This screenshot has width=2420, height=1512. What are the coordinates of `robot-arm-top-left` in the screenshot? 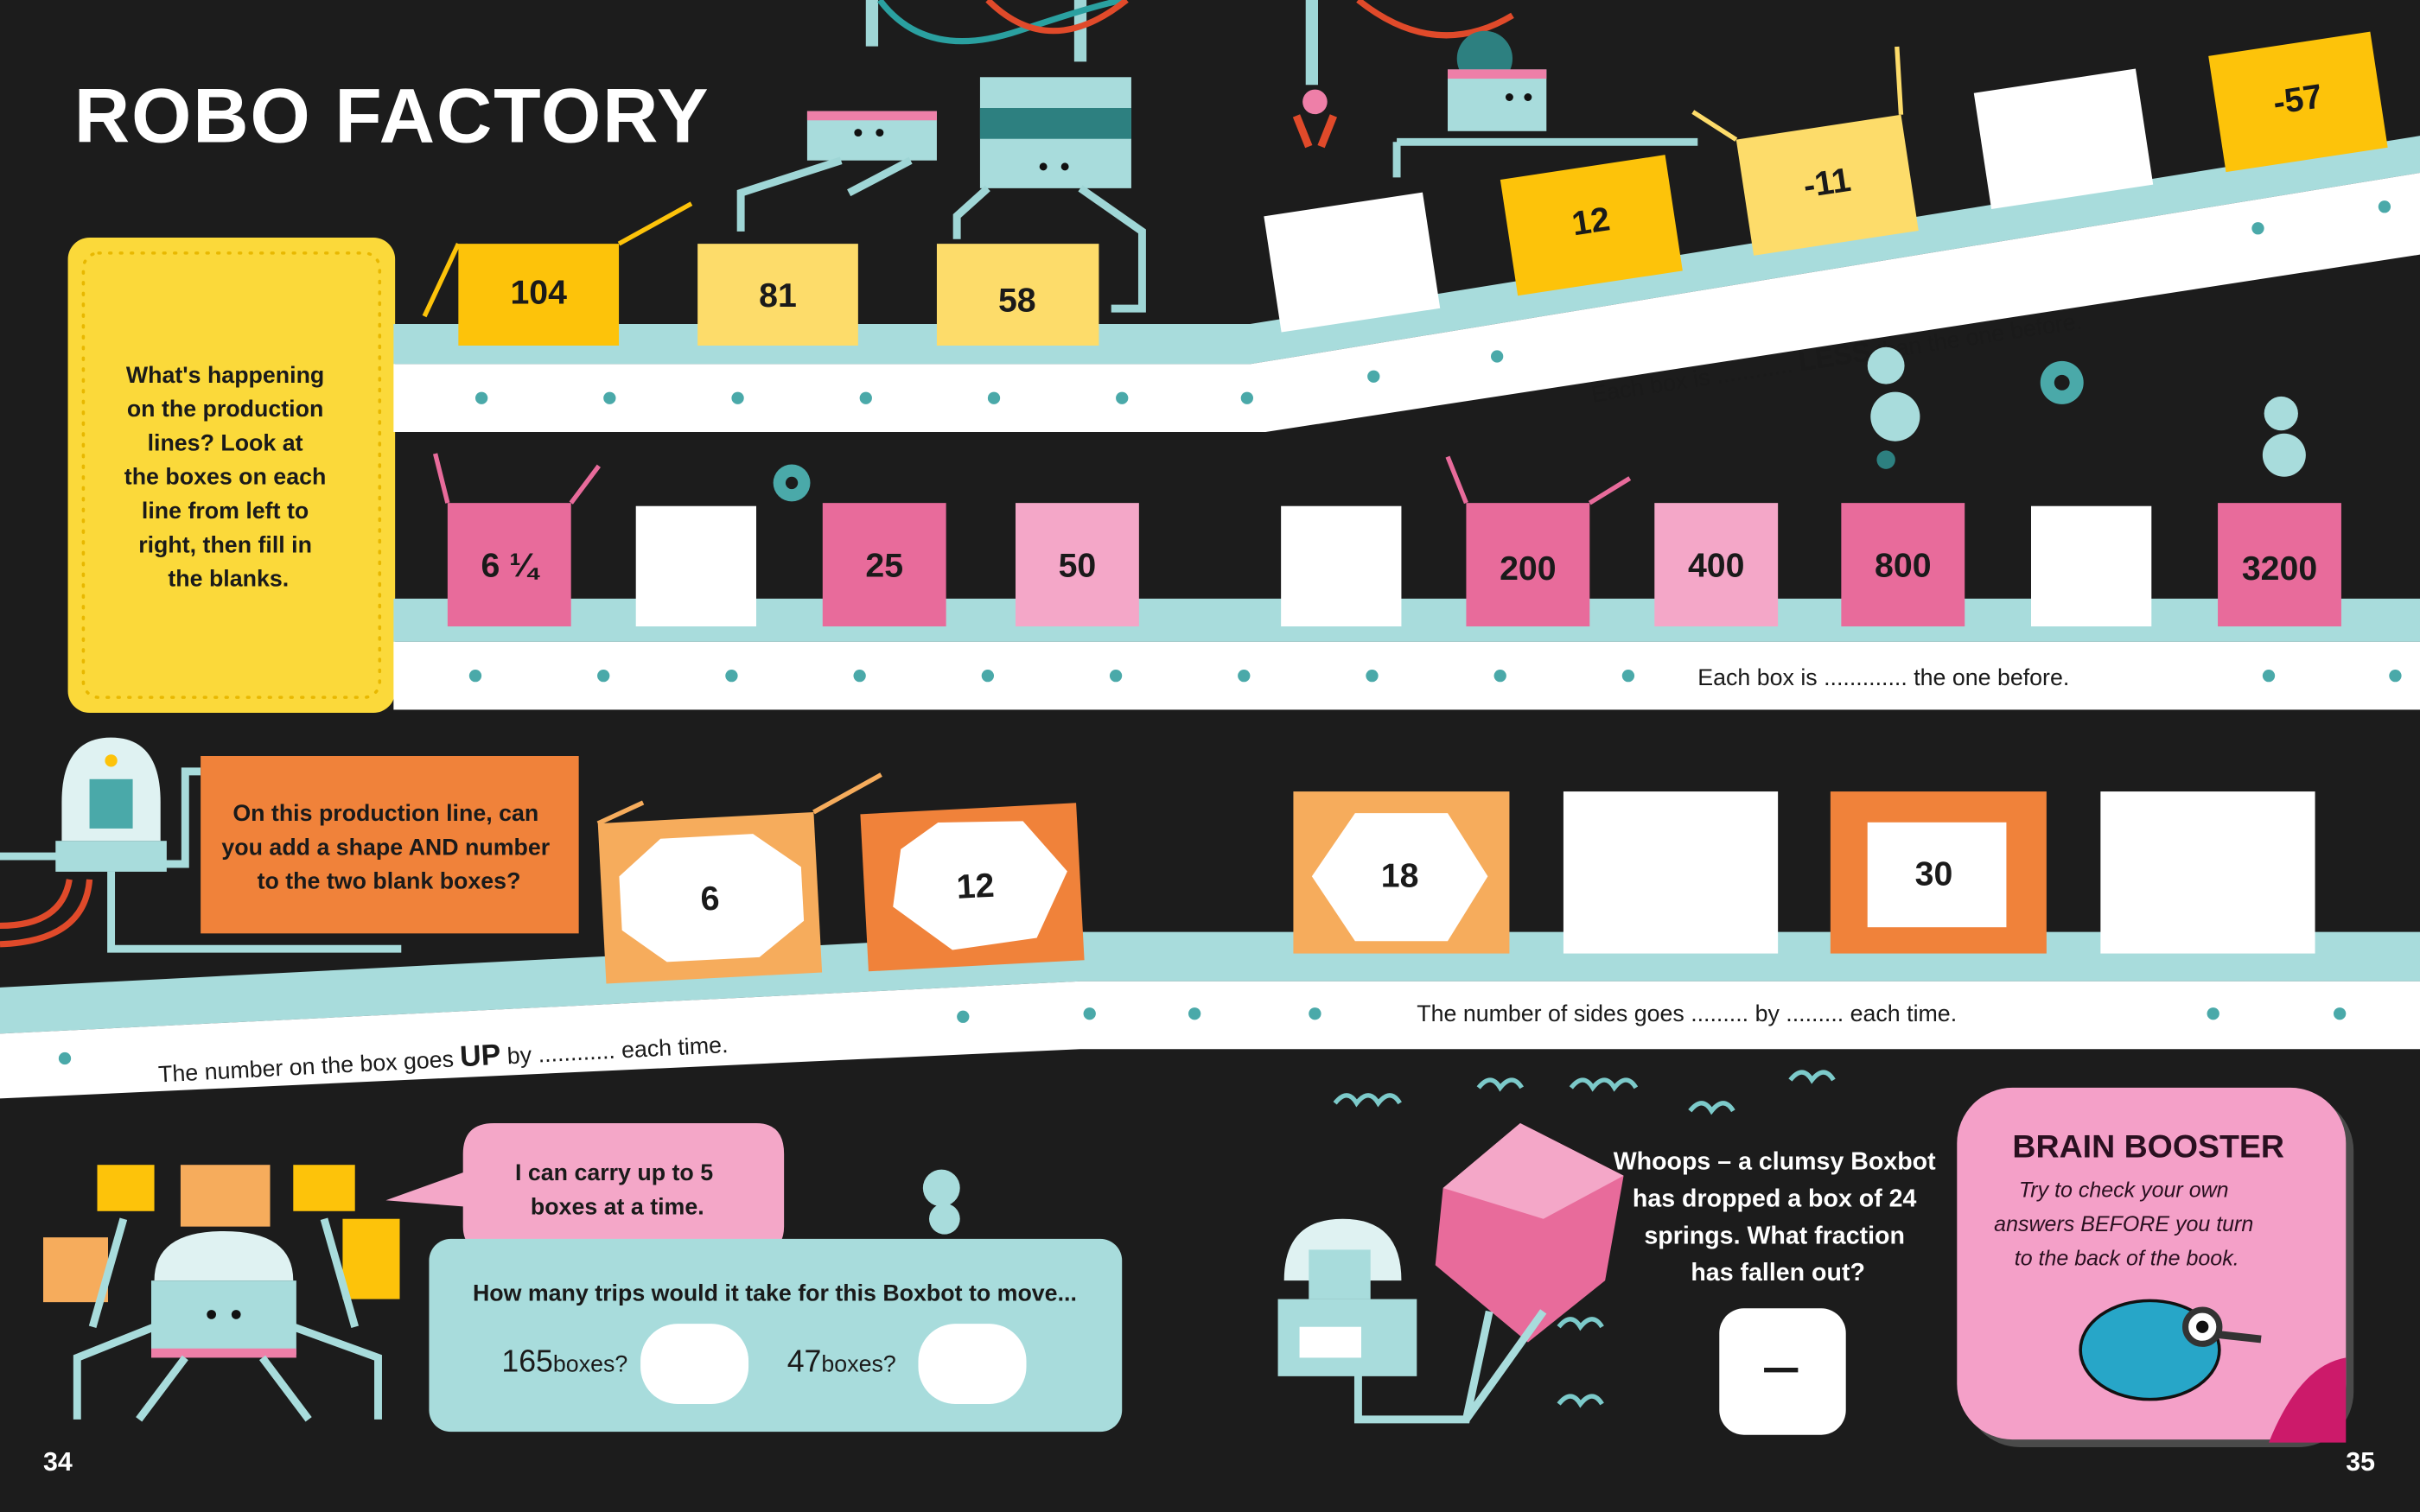 It's located at (941, 156).